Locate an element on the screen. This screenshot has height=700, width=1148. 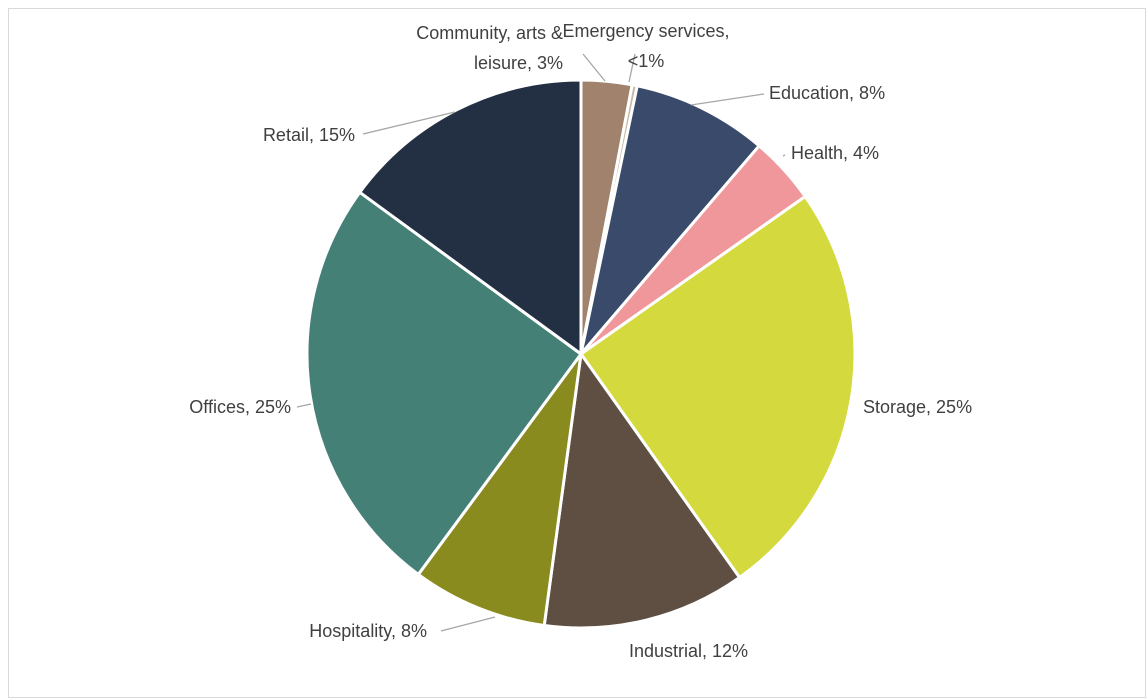
leader-line-retail is located at coordinates (409, 123).